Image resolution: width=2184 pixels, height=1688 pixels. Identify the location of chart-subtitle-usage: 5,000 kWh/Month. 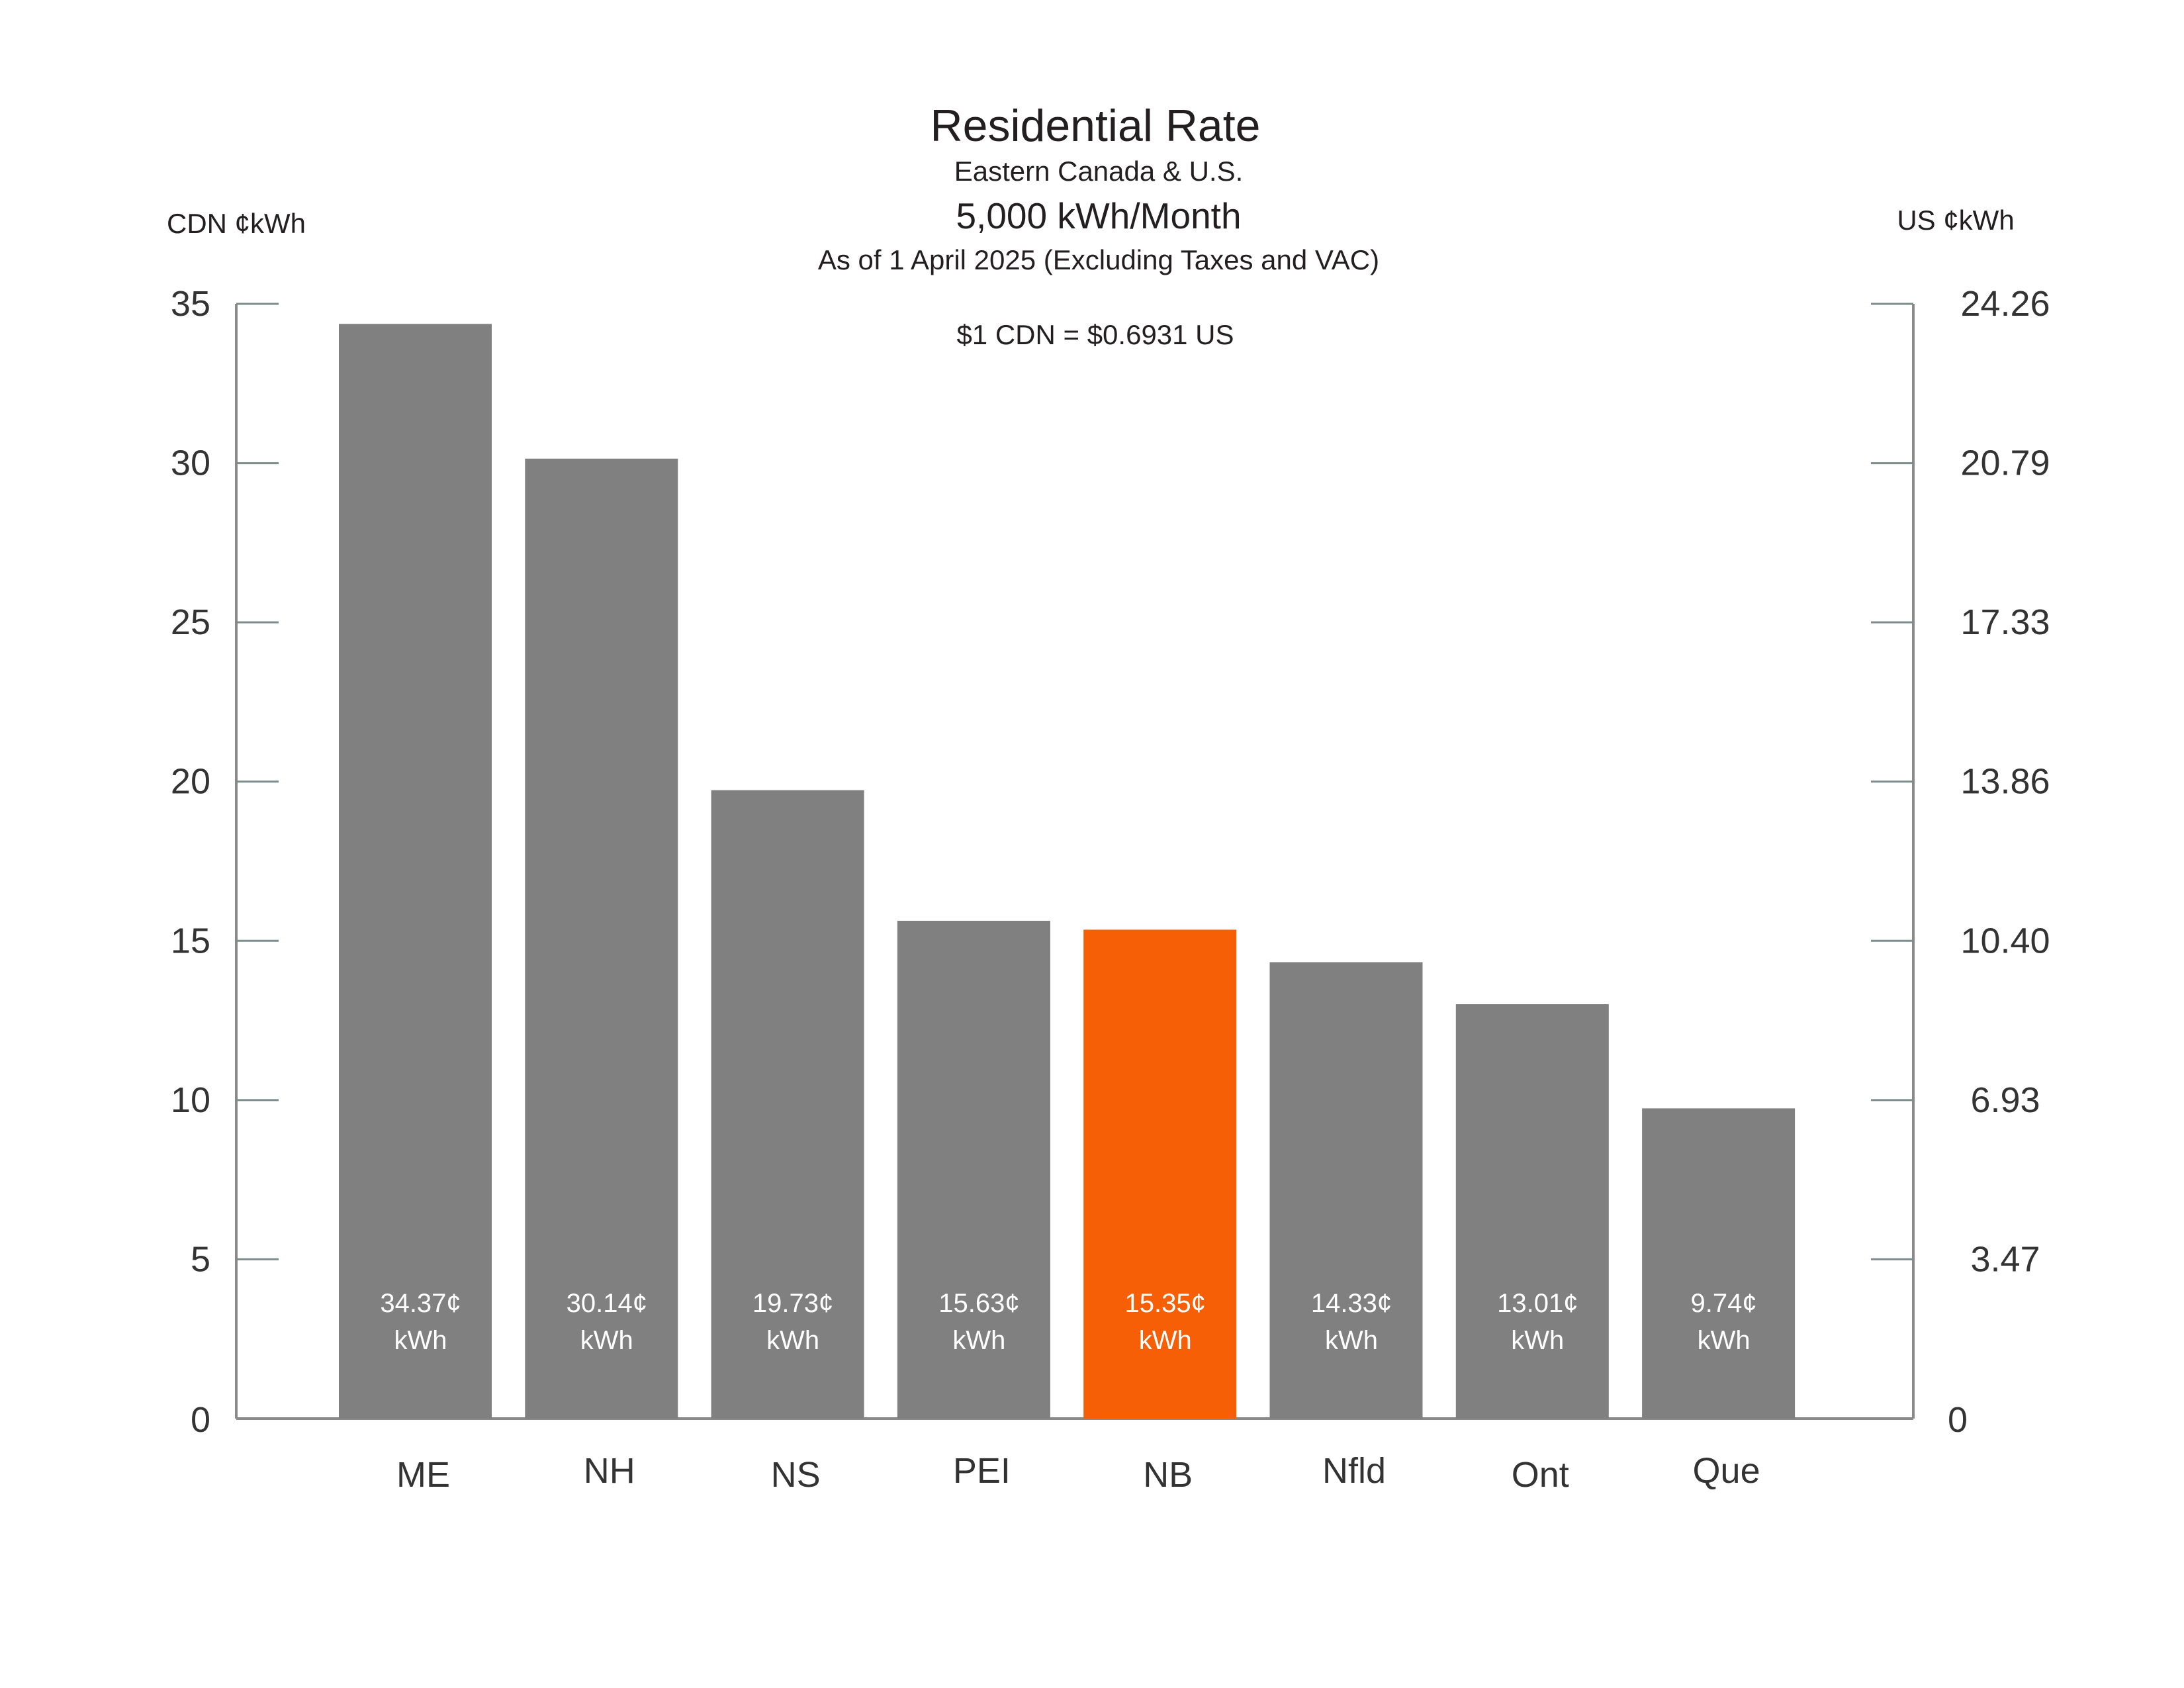
(1098, 215).